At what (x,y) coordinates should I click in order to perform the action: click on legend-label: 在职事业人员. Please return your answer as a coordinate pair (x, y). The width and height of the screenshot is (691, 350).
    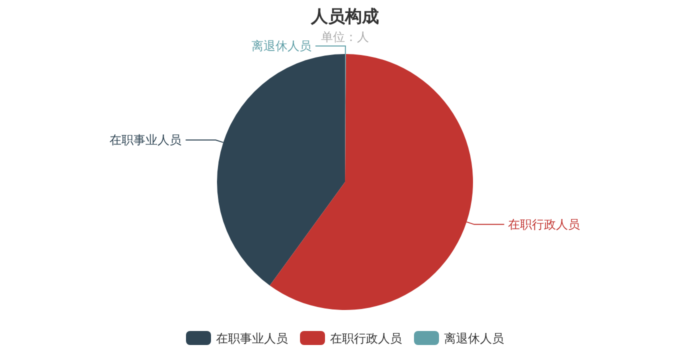
    Looking at the image, I should click on (252, 339).